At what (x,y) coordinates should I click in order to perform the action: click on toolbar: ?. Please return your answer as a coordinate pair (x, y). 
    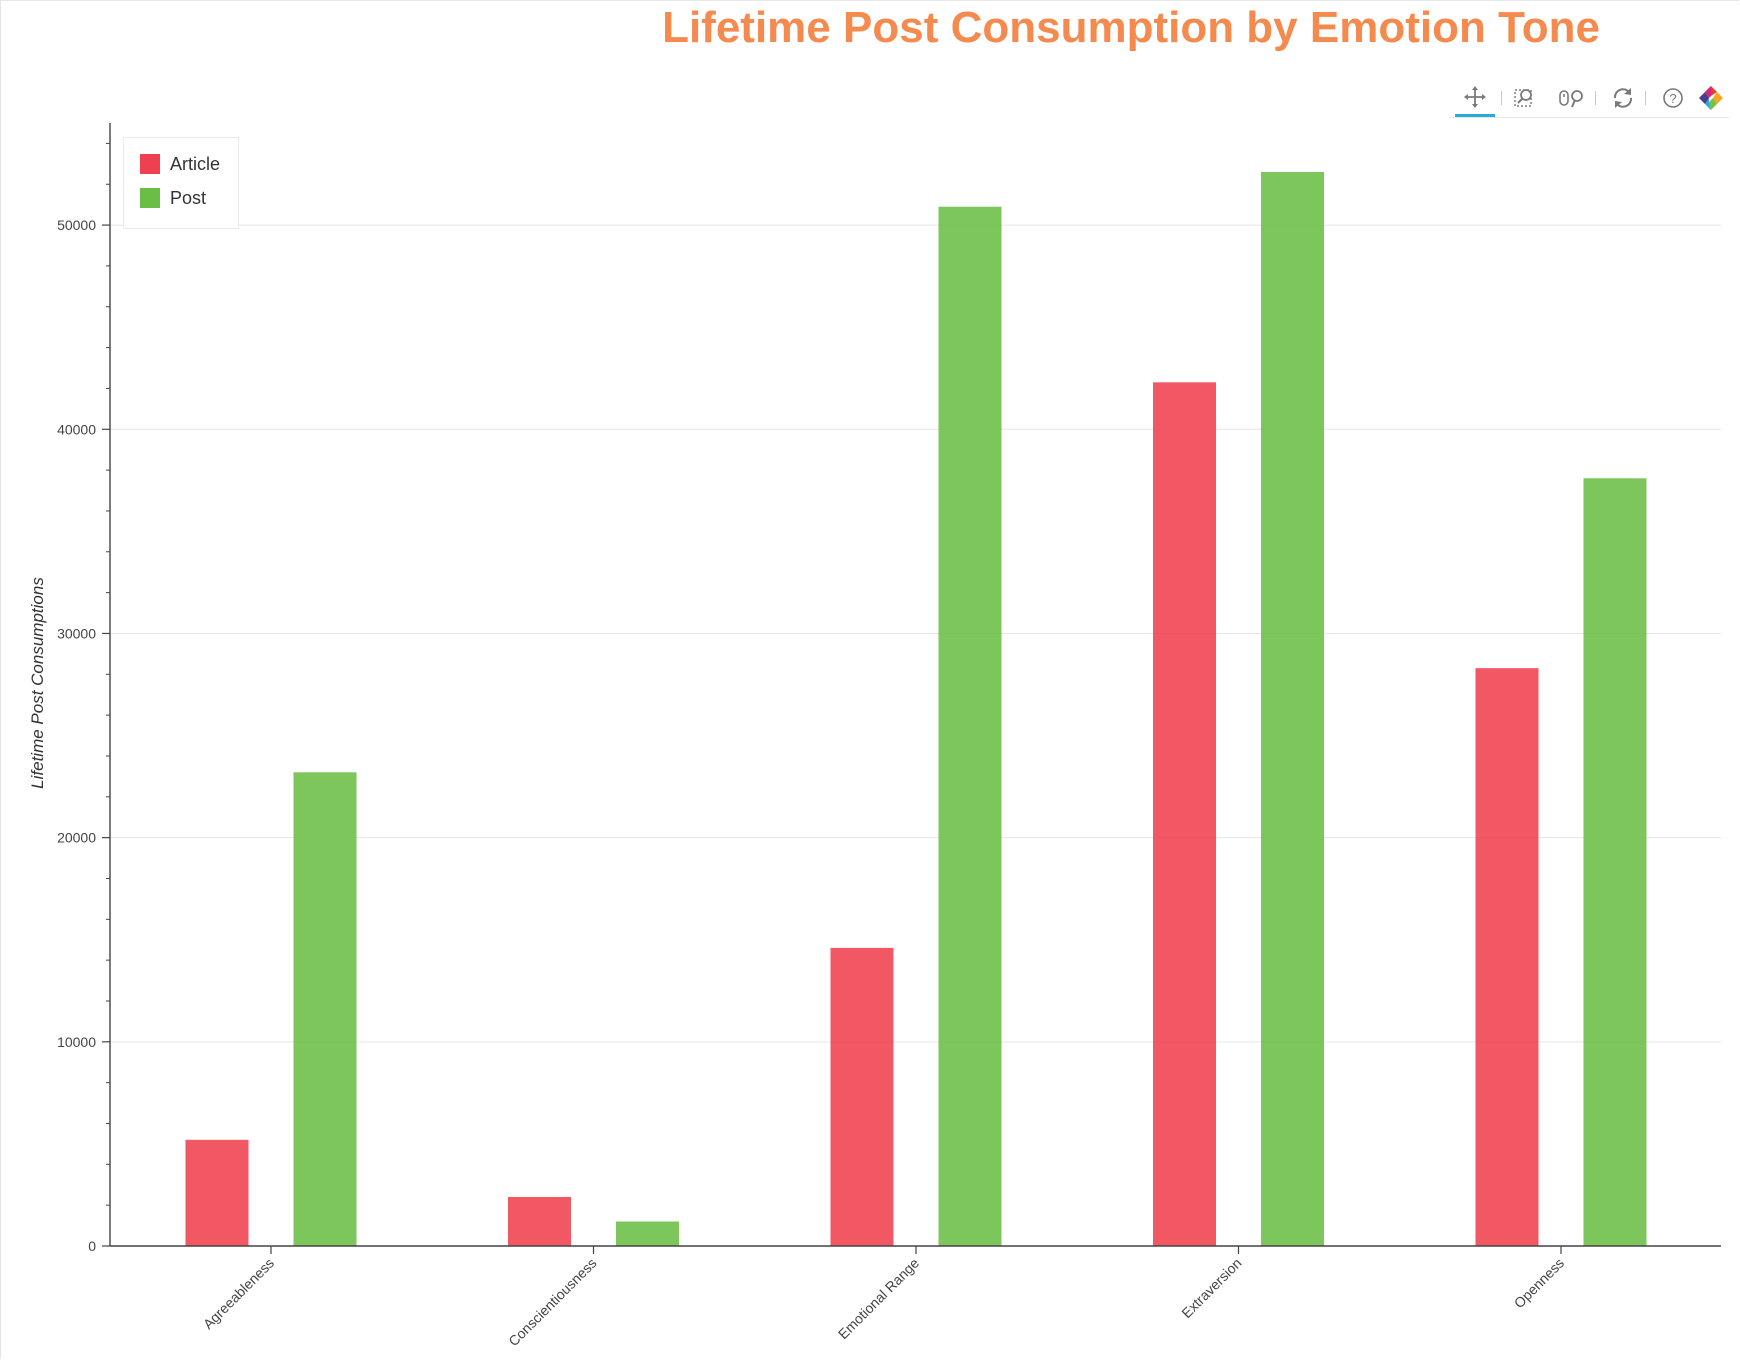
    Looking at the image, I should click on (1589, 98).